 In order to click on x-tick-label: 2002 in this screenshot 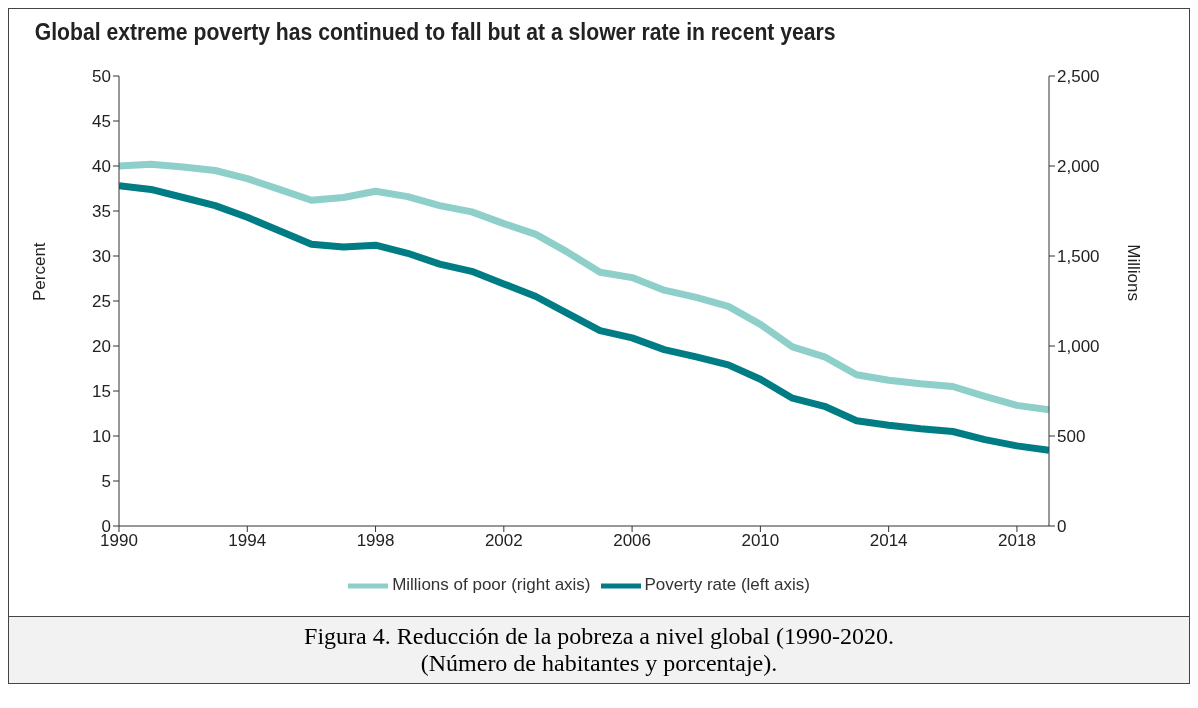, I will do `click(503, 541)`.